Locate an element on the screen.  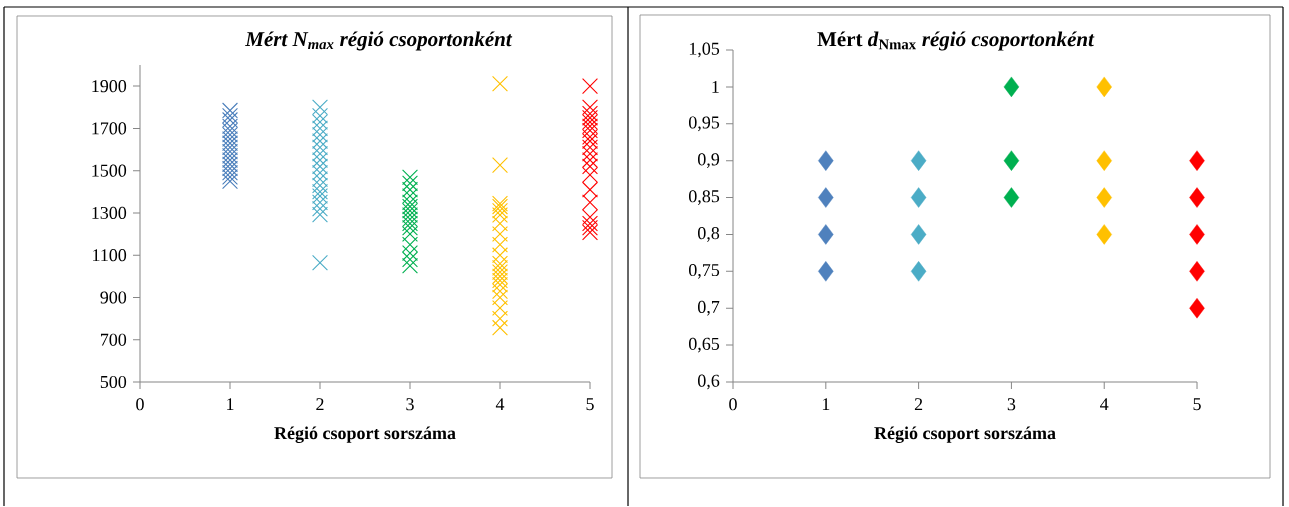
y-tick-label: 700 is located at coordinates (113, 339).